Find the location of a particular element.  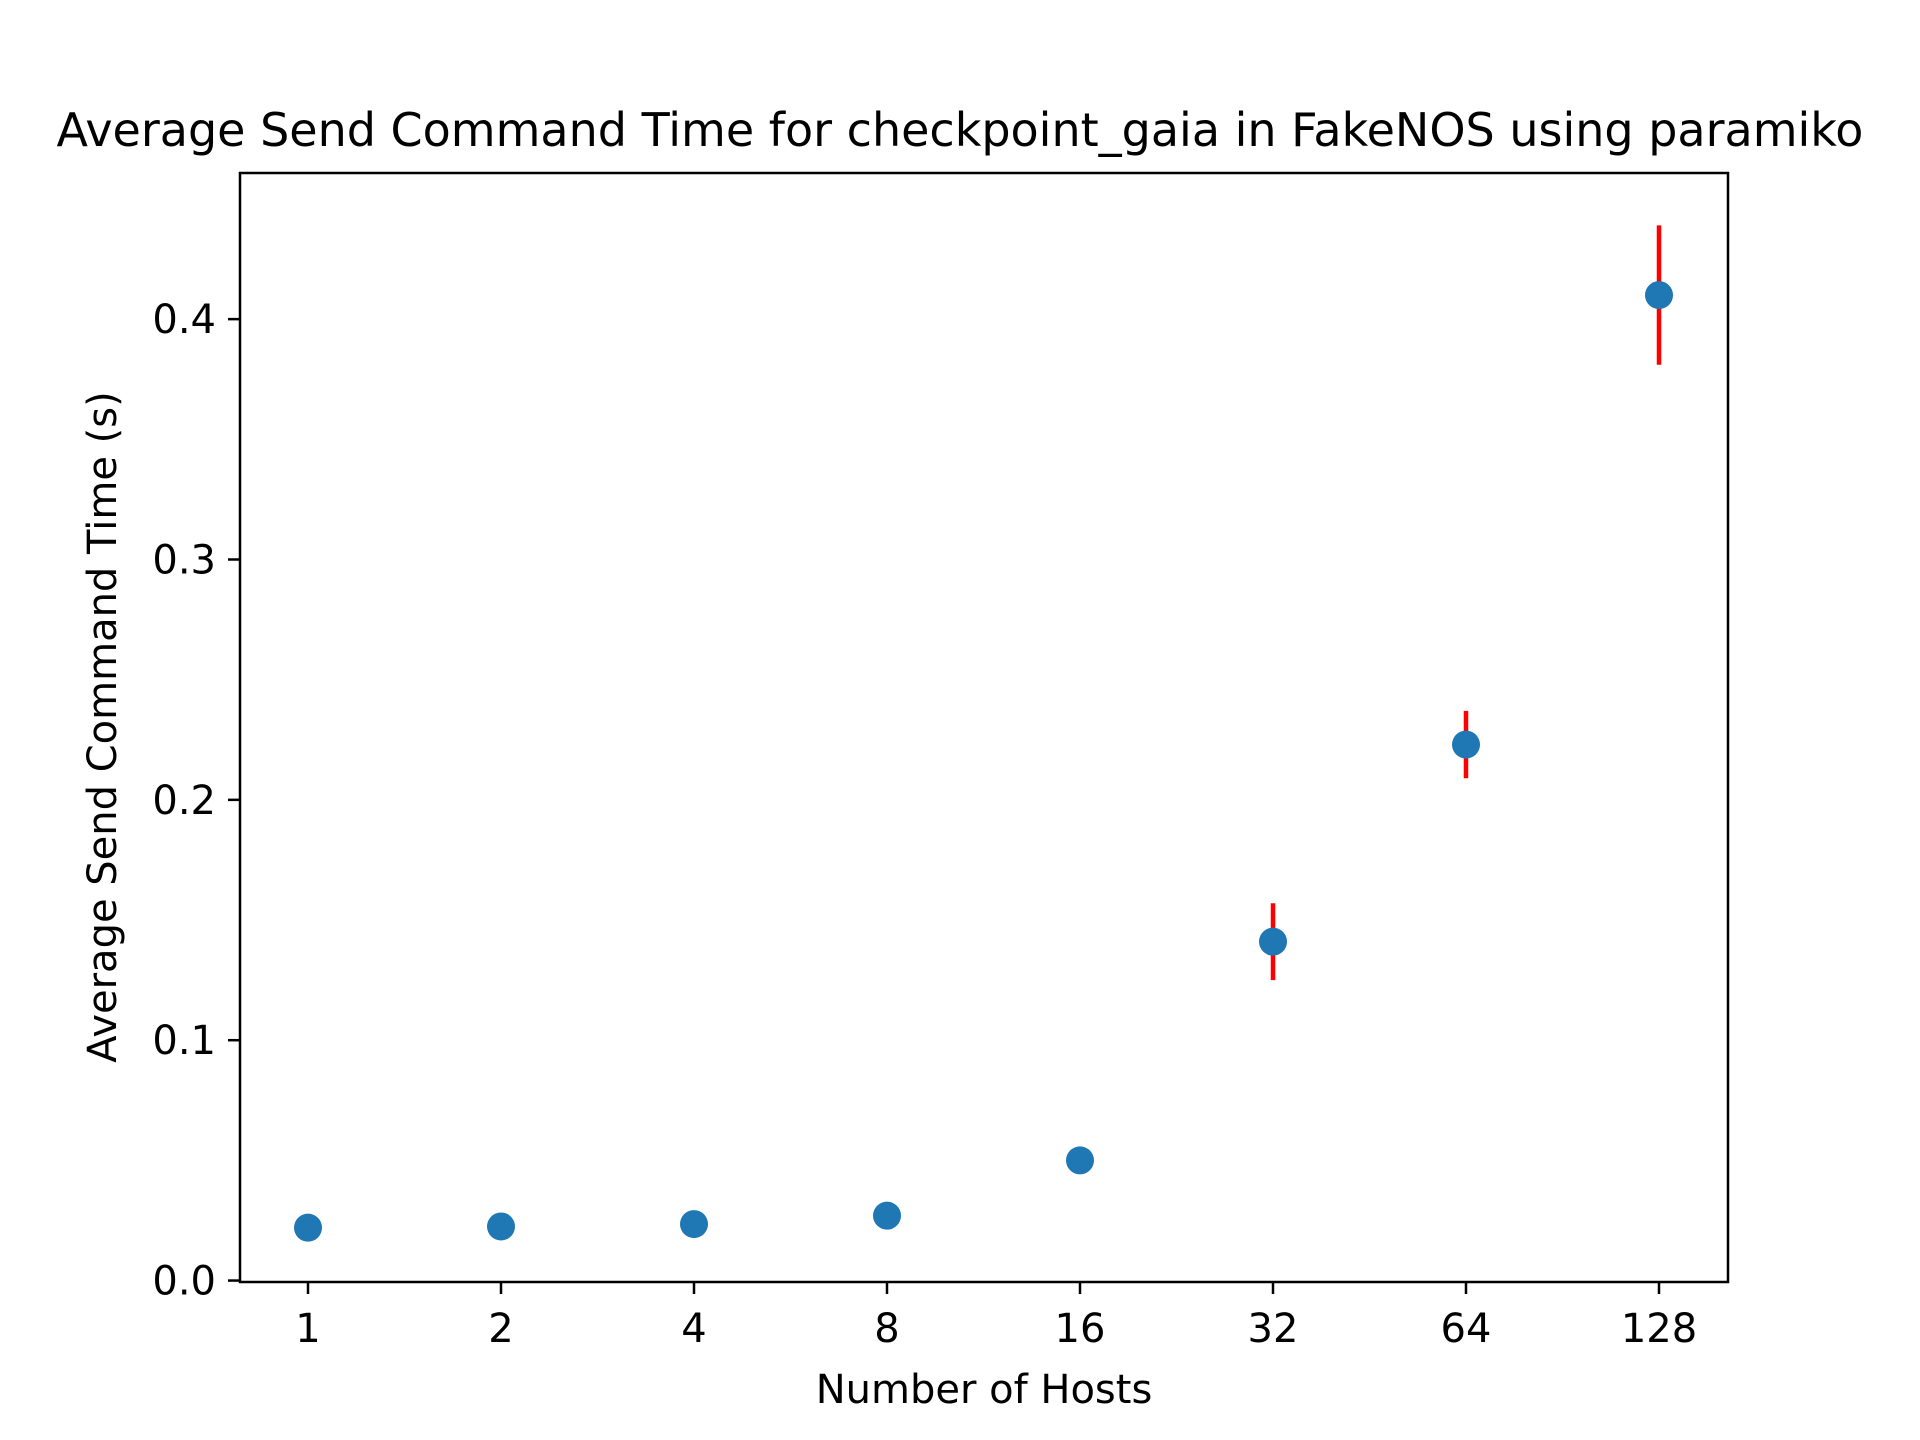

x-tick-label: 16 is located at coordinates (1080, 1329).